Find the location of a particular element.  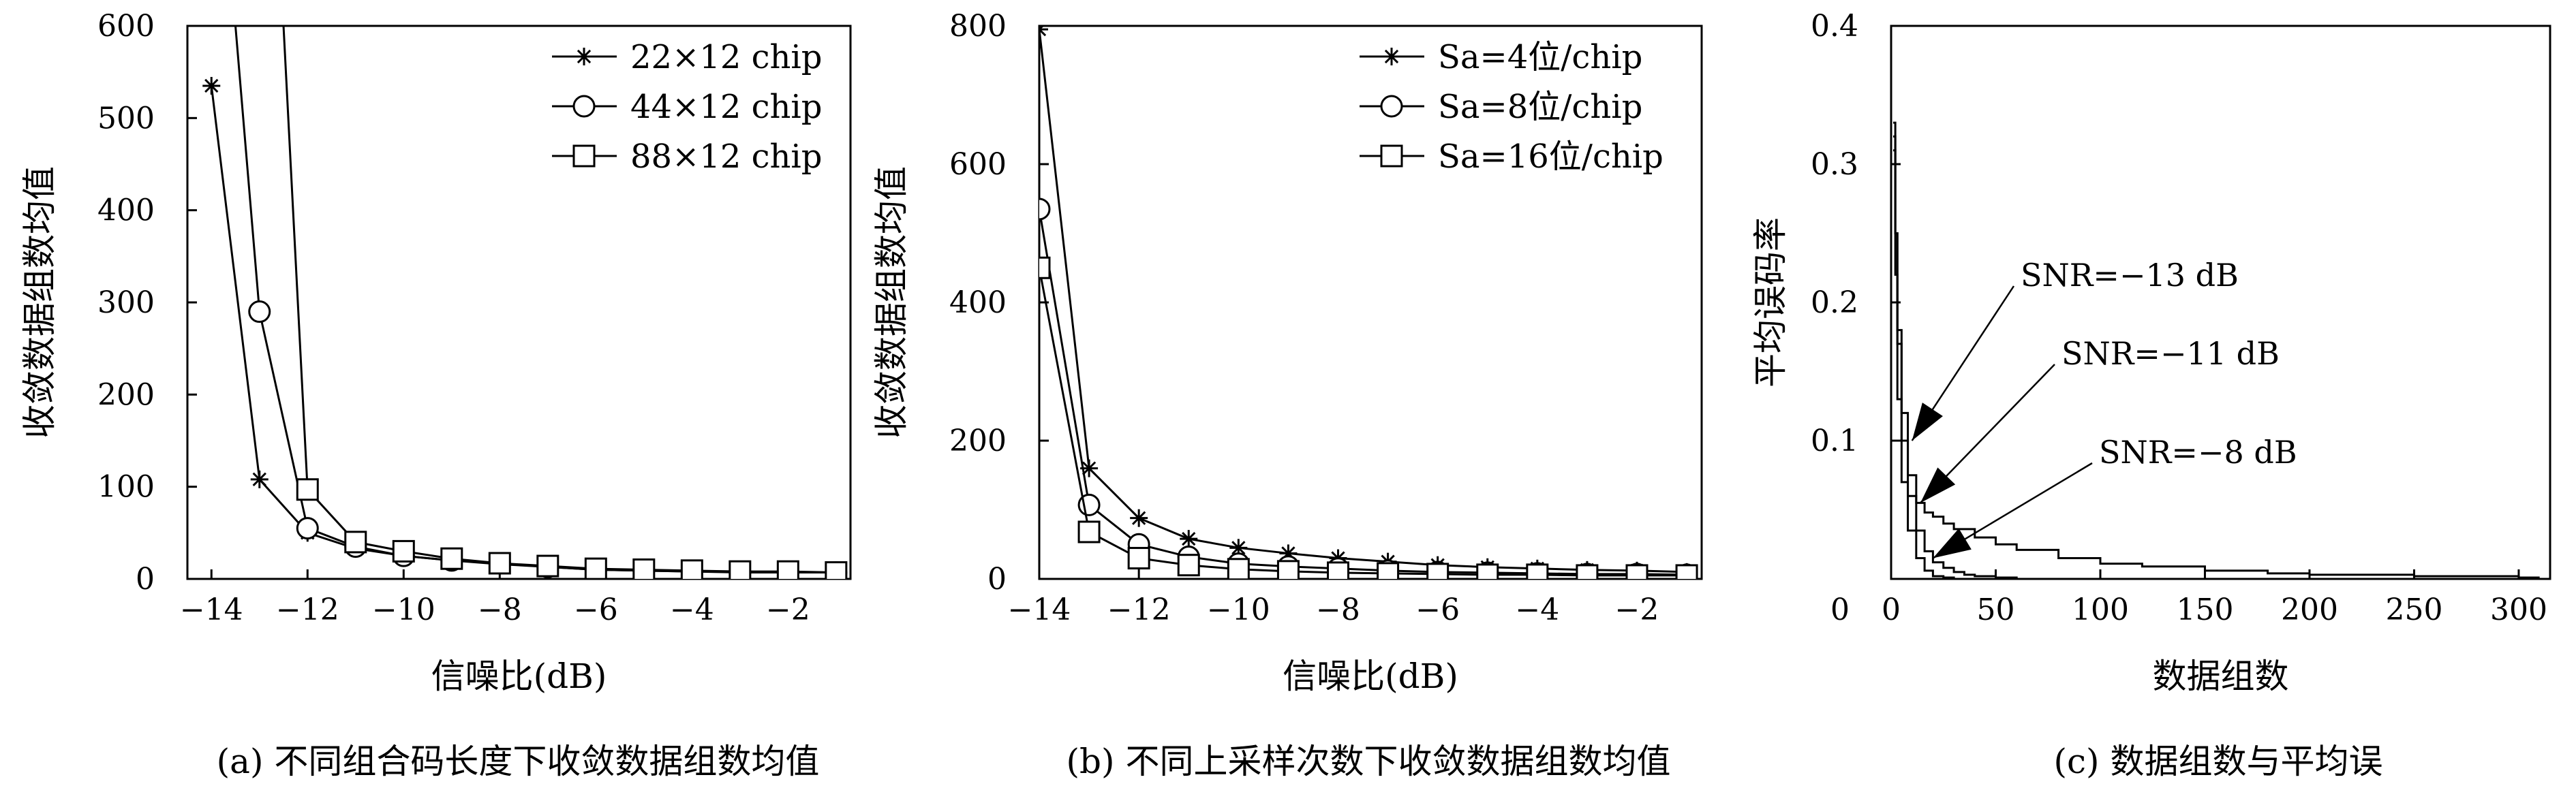

chart-caption: (c) 数据组数与平均误 is located at coordinates (2218, 761).